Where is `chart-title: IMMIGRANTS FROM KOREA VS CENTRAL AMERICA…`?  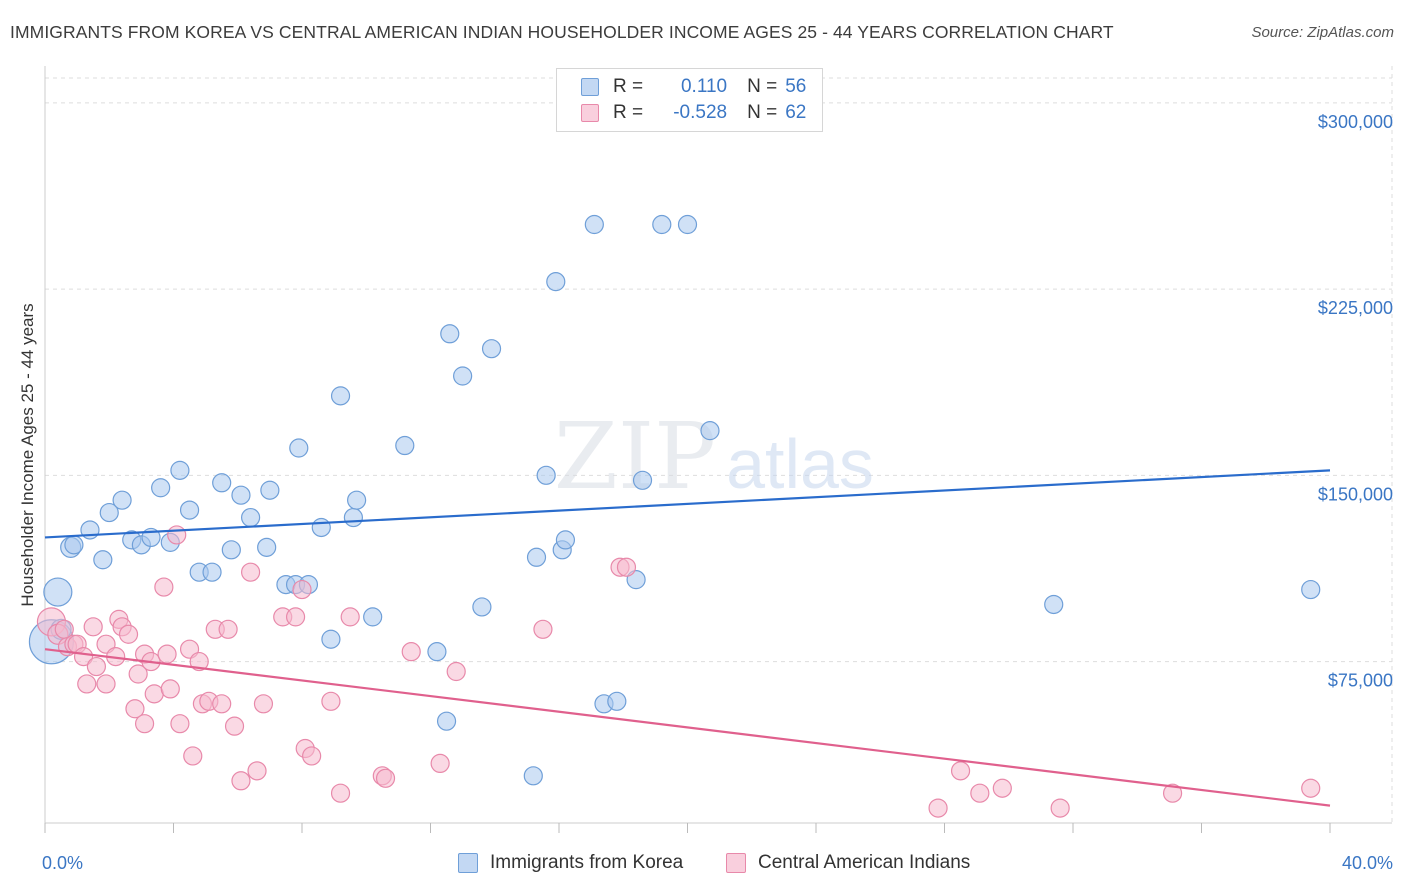
chart-title: IMMIGRANTS FROM KOREA VS CENTRAL AMERICA… is located at coordinates (562, 32).